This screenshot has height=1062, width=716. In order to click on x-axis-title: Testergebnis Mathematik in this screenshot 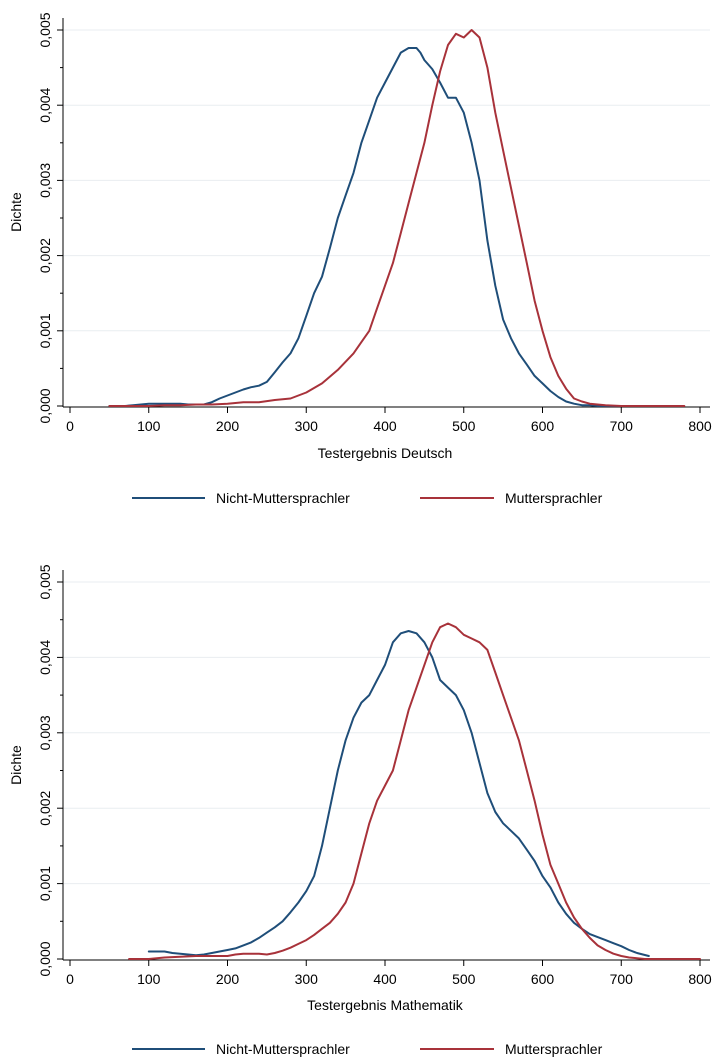, I will do `click(385, 1005)`.